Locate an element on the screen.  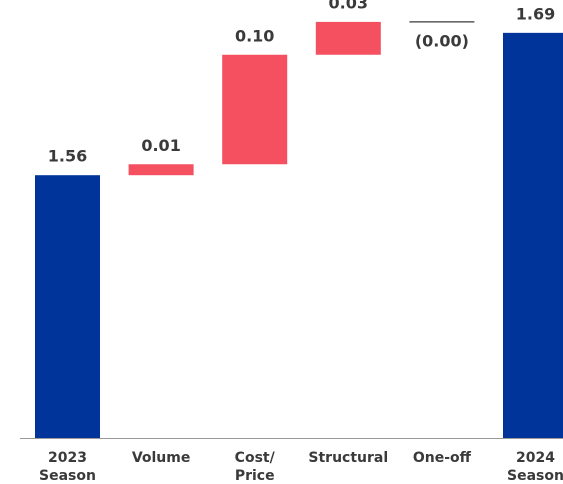
value-label: 0.03 is located at coordinates (348, 6).